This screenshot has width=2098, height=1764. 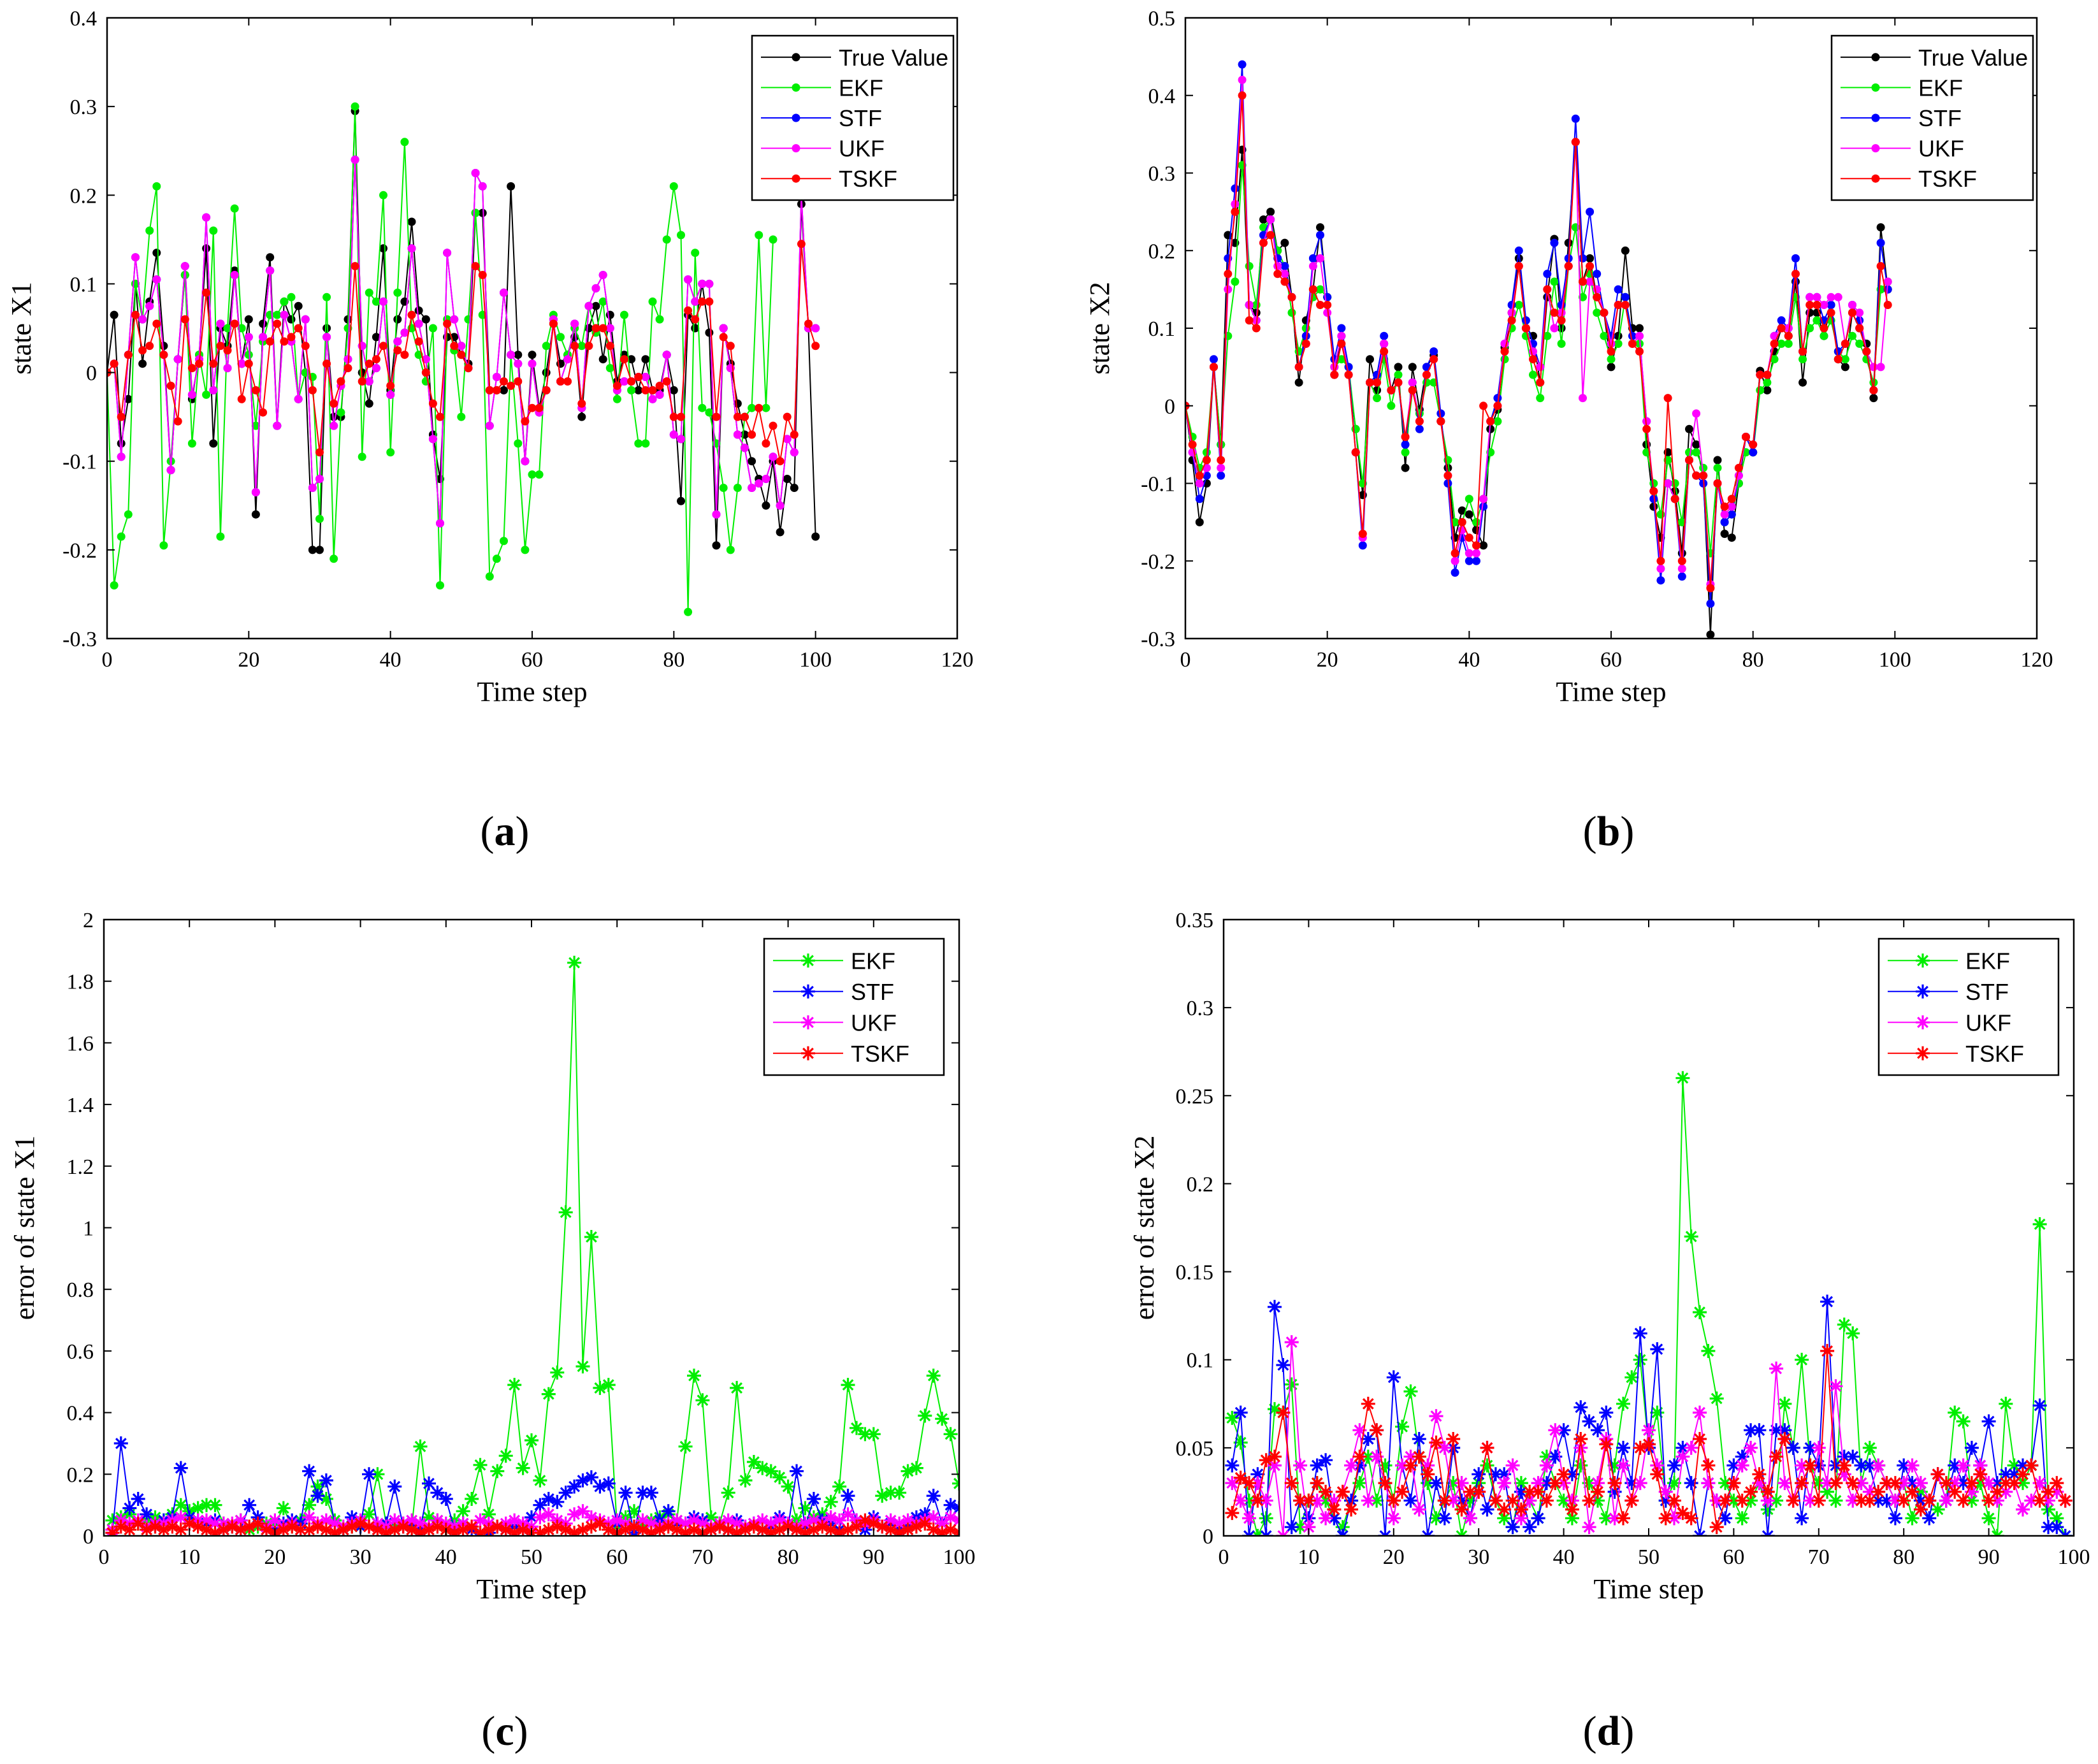 I want to click on y-axis-label: state X2, so click(x=1099, y=328).